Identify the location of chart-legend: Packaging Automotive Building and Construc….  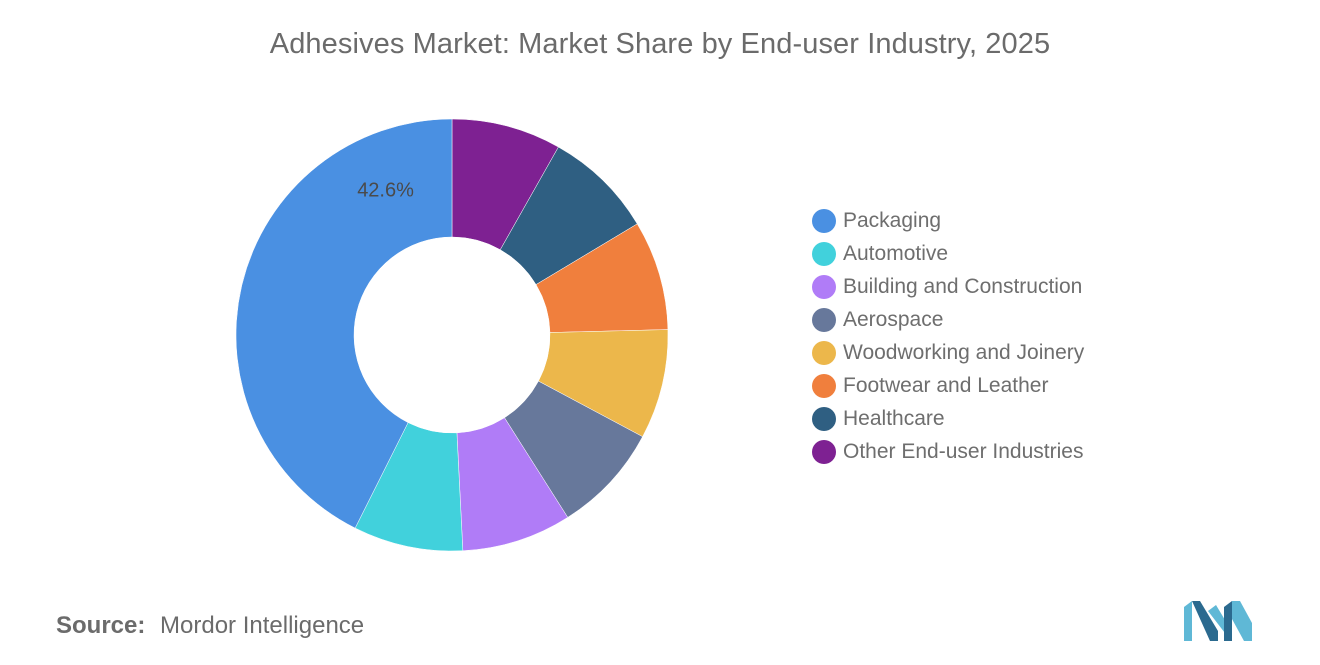
(948, 336).